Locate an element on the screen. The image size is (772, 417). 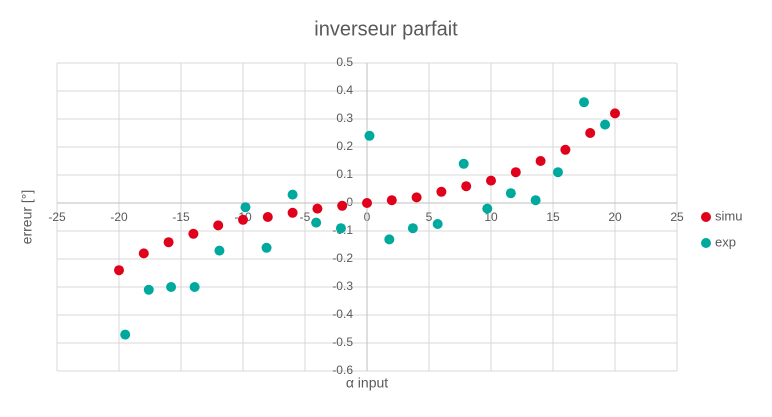
y-tick-label: -0.4 is located at coordinates (342, 314).